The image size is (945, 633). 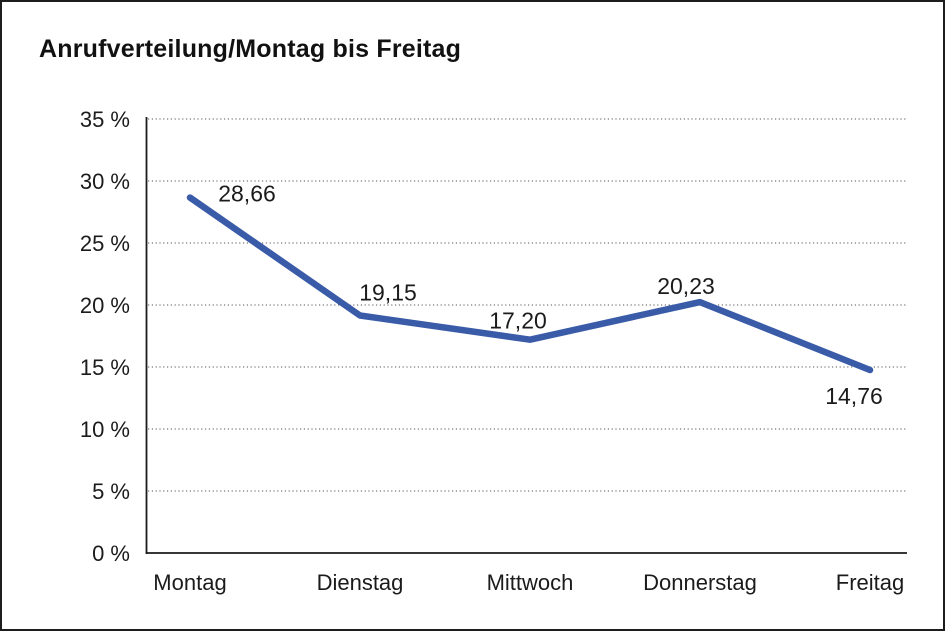 What do you see at coordinates (870, 582) in the screenshot?
I see `x-category-label: Freitag` at bounding box center [870, 582].